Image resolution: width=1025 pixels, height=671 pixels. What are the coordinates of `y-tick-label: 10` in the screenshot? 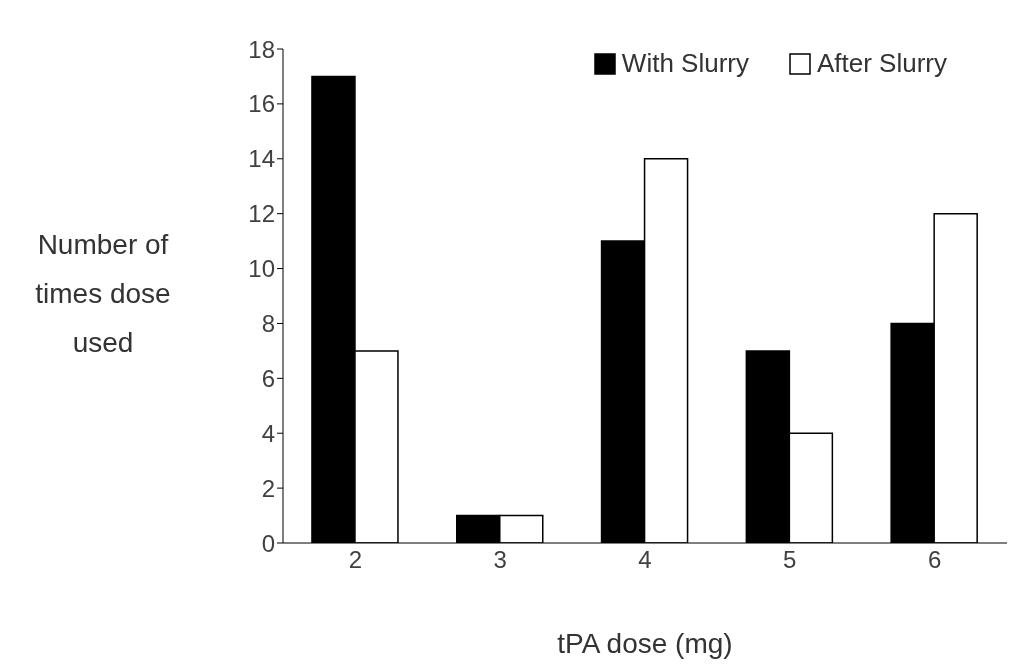 It's located at (261, 269).